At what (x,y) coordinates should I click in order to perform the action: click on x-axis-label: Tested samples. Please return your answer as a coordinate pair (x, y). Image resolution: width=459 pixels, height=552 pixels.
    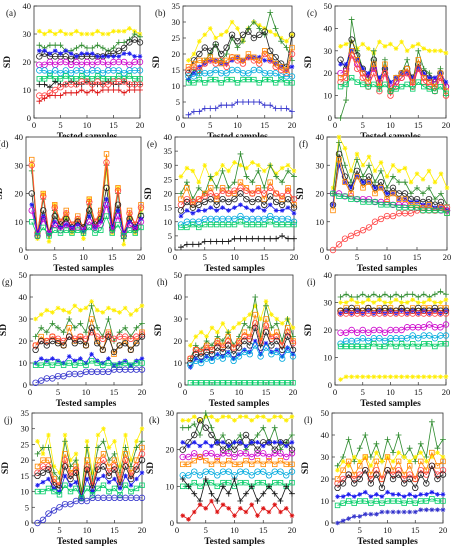
    Looking at the image, I should click on (387, 269).